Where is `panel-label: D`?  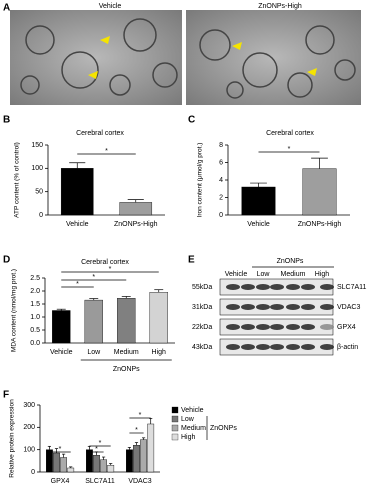
panel-label: D is located at coordinates (6, 260).